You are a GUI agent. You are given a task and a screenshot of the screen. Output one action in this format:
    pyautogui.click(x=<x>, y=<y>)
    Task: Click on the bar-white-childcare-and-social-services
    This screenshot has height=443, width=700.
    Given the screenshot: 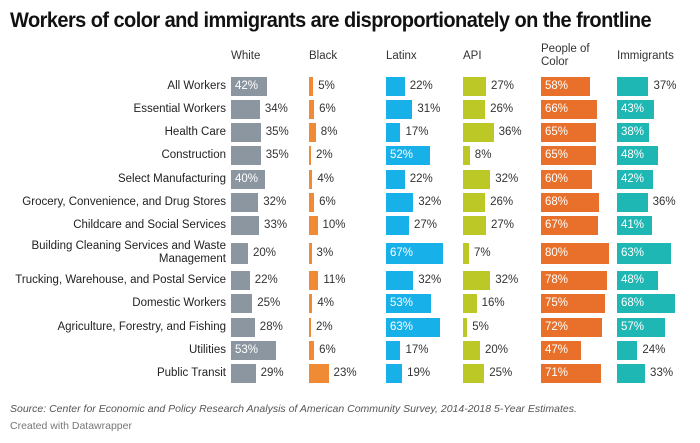 What is the action you would take?
    pyautogui.click(x=245, y=226)
    